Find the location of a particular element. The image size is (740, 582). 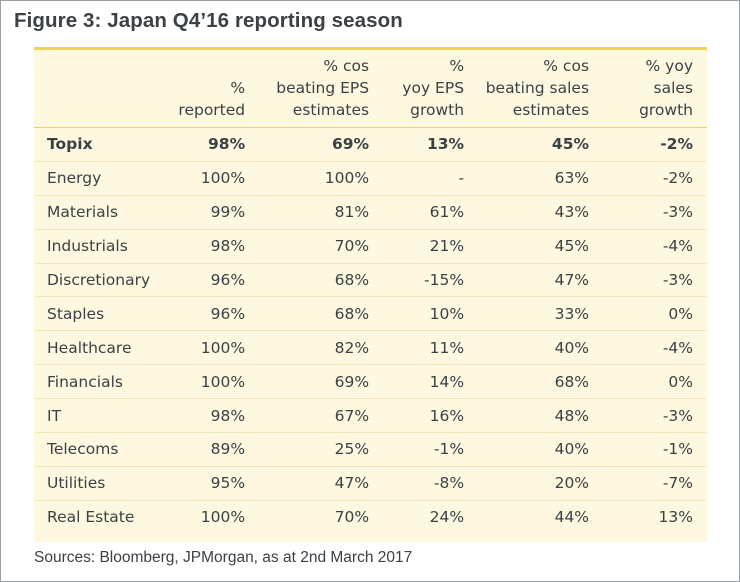

reported-cell: 99% is located at coordinates (228, 212).